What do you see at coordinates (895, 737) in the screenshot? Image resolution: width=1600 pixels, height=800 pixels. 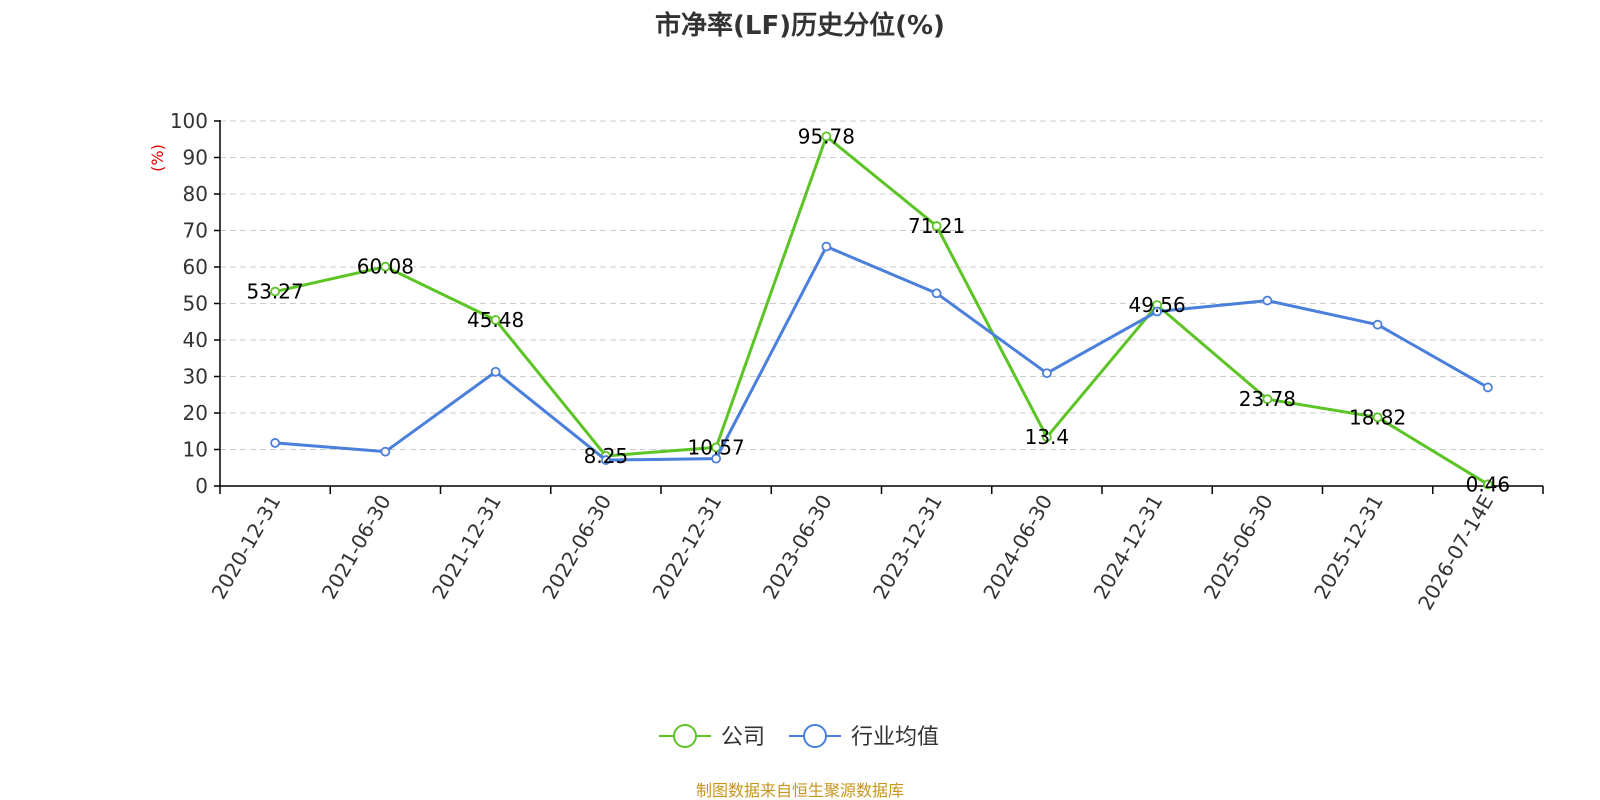 I see `legend-label: 行业均值` at bounding box center [895, 737].